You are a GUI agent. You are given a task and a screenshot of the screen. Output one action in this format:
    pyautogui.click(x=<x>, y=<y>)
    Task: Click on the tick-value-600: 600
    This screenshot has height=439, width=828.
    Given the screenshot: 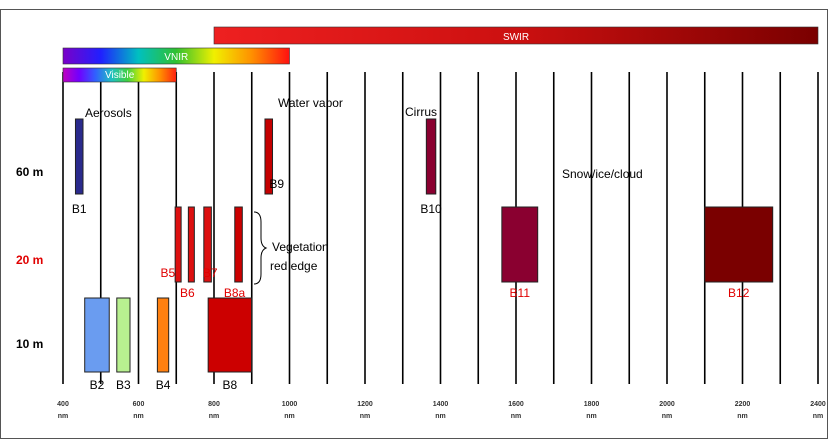 What is the action you would take?
    pyautogui.click(x=139, y=404)
    